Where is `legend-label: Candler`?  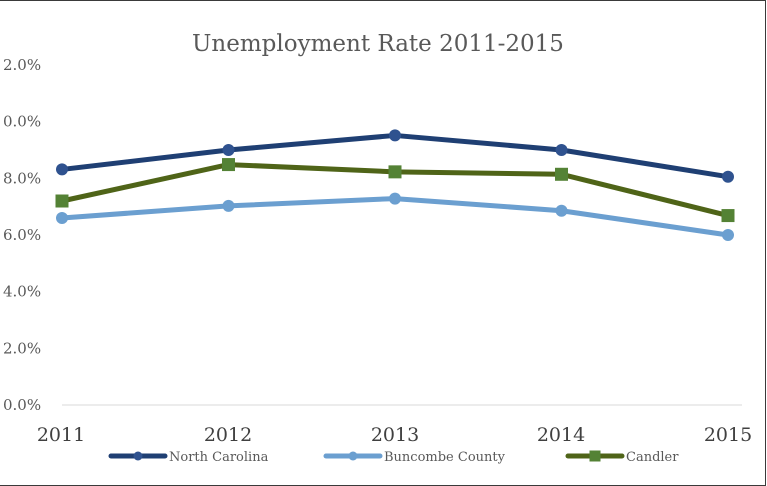
legend-label: Candler is located at coordinates (652, 457).